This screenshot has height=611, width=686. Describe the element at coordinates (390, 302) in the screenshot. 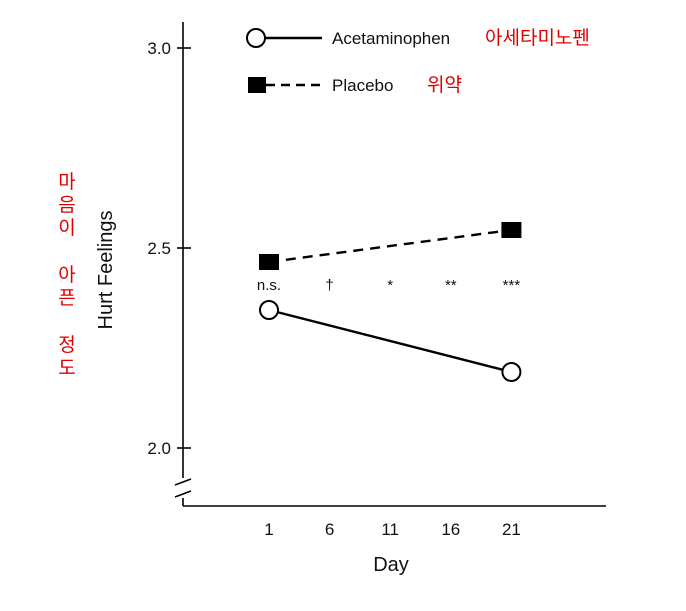

I see `plot-area` at that location.